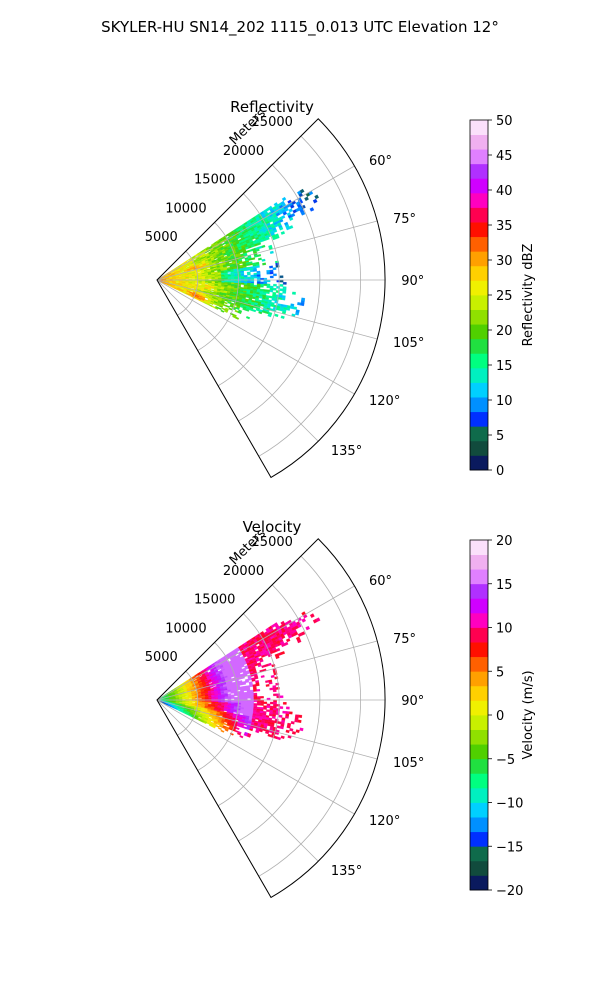  I want to click on radial-tick-label: 20000, so click(243, 151).